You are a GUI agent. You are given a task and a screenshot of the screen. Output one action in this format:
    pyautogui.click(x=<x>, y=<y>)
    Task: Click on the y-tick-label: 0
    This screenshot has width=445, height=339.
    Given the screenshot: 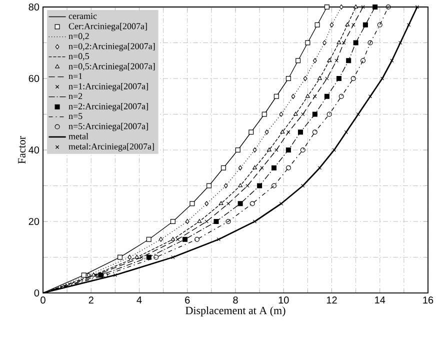 What is the action you would take?
    pyautogui.click(x=37, y=293)
    